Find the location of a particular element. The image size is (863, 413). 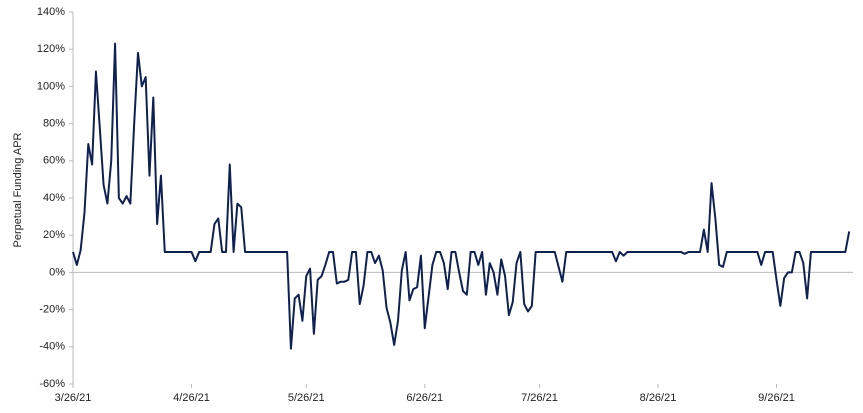

x-tick-label: 8/26/21 is located at coordinates (658, 398).